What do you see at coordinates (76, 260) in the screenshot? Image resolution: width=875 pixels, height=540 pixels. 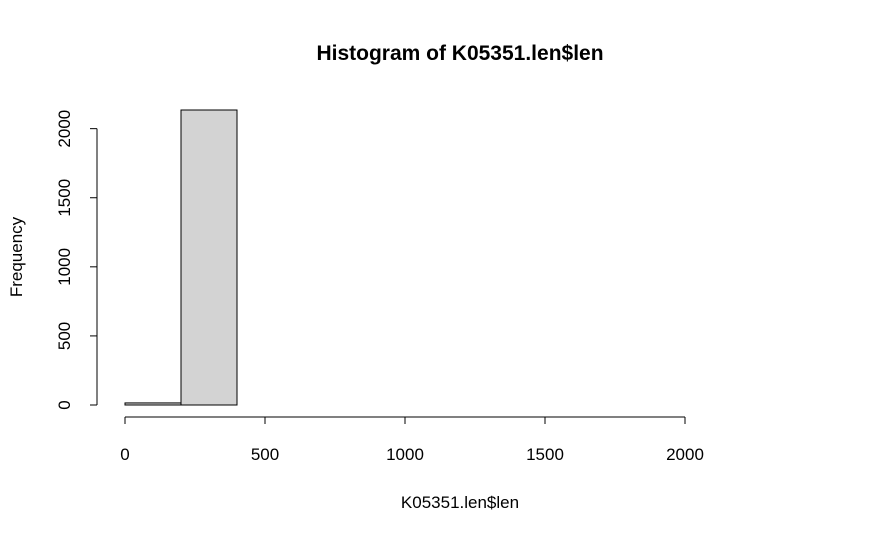 I see `y-axis: 0 500 1000 1500 2000` at bounding box center [76, 260].